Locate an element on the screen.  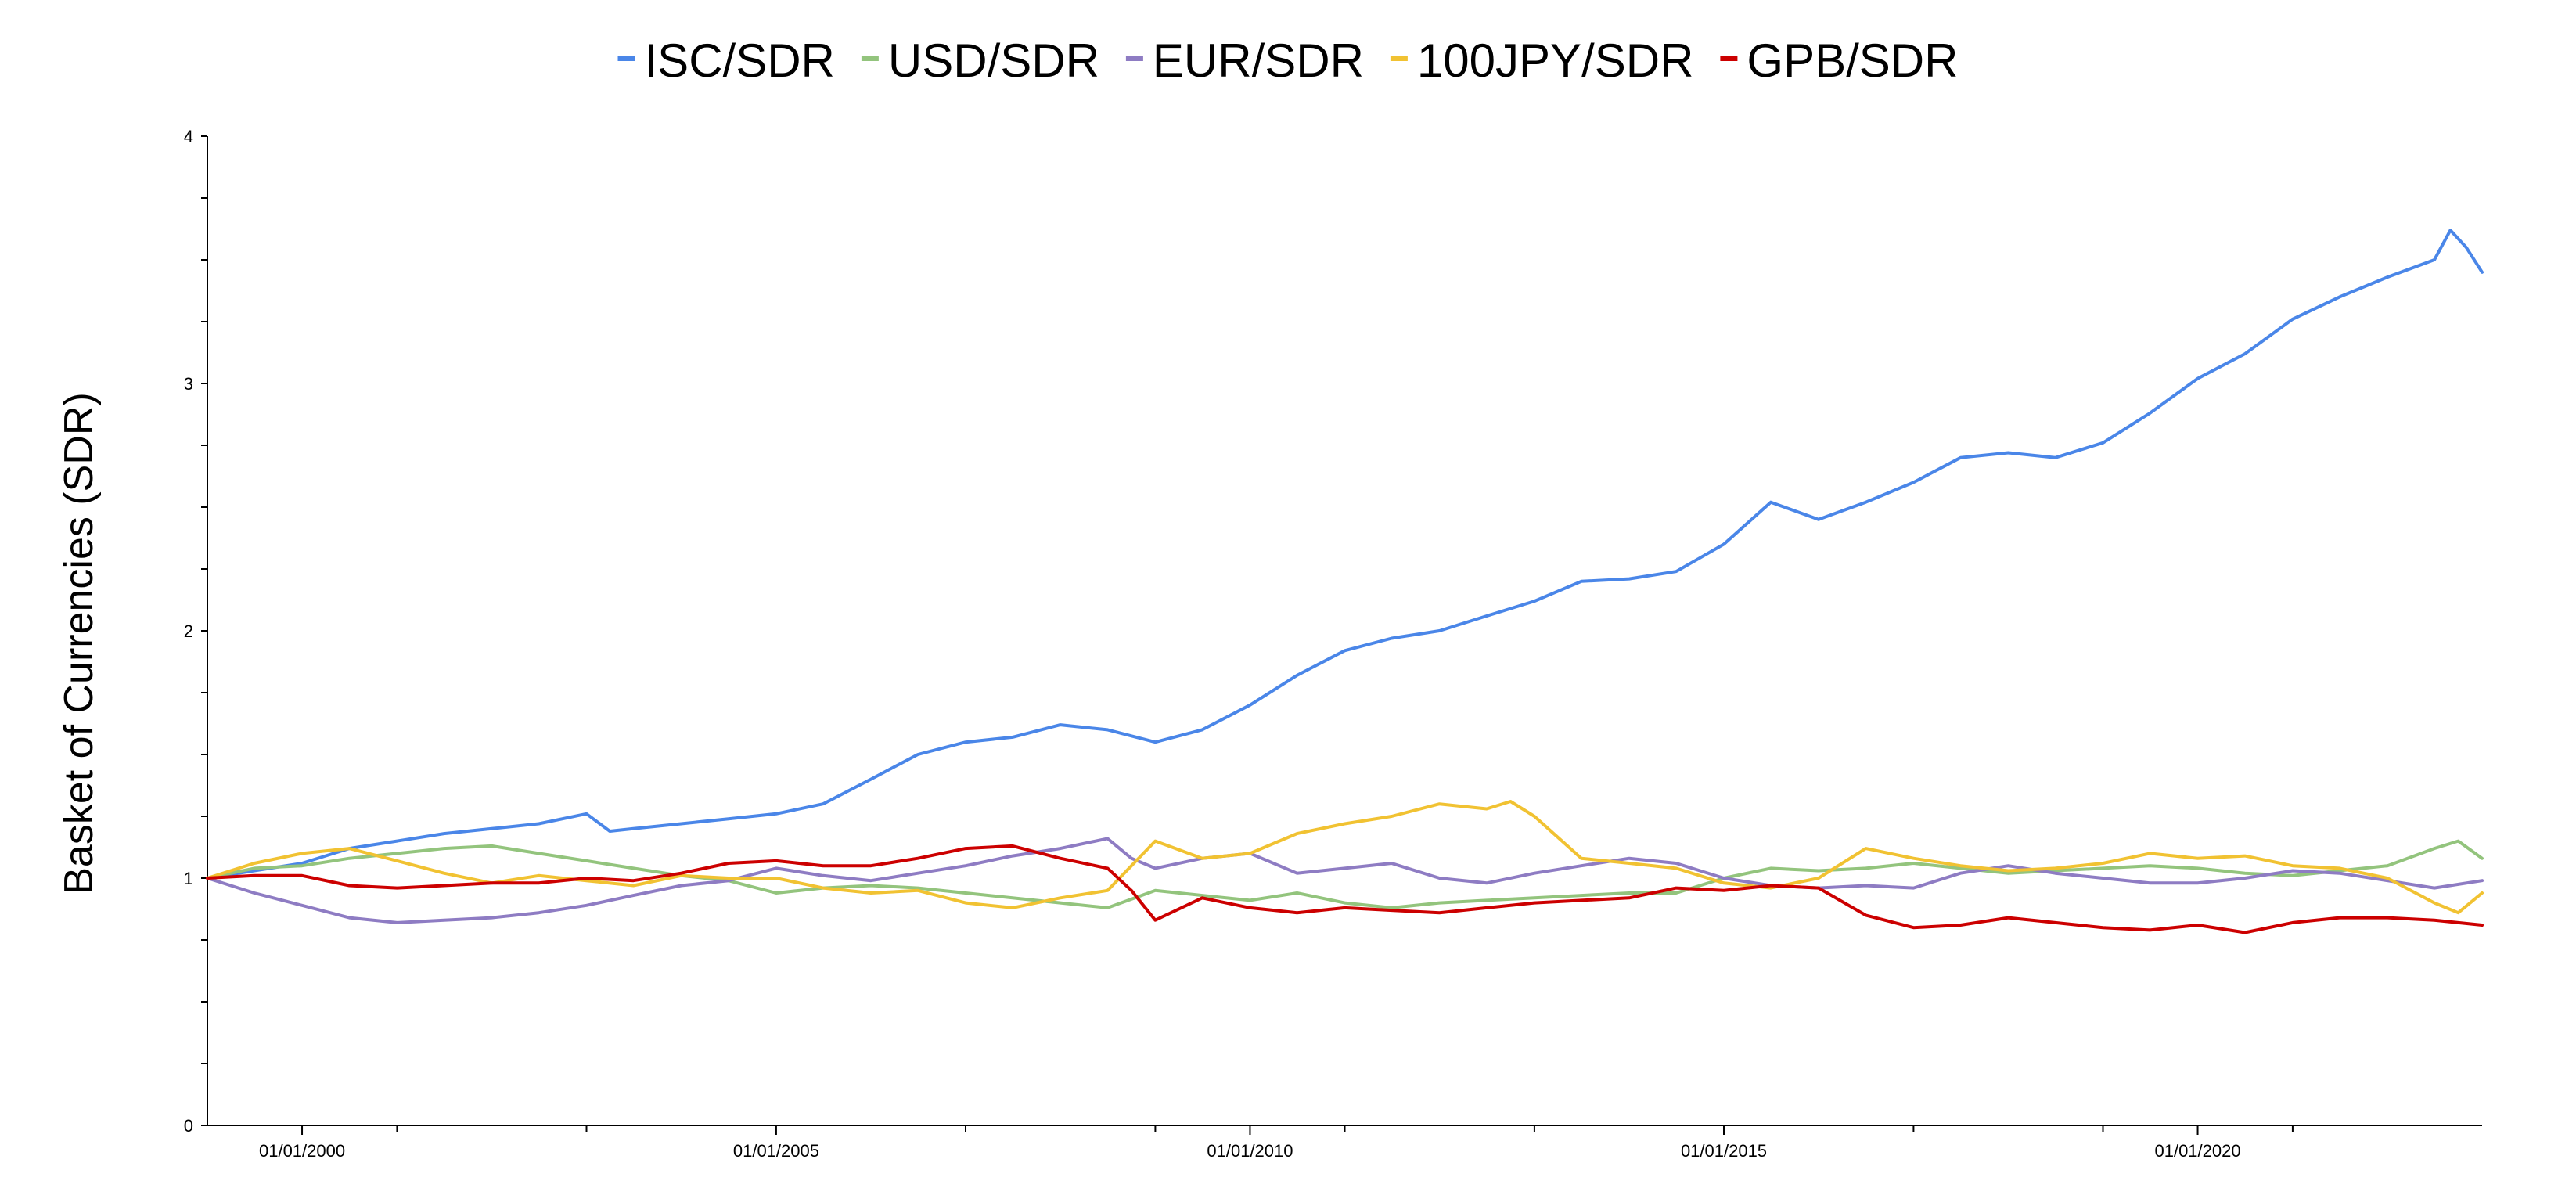
series-line-100jpy-sdr is located at coordinates (1345, 857).